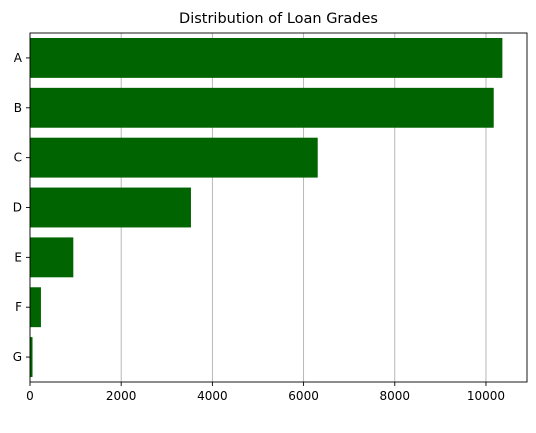  What do you see at coordinates (18, 257) in the screenshot?
I see `y-tick-label: E` at bounding box center [18, 257].